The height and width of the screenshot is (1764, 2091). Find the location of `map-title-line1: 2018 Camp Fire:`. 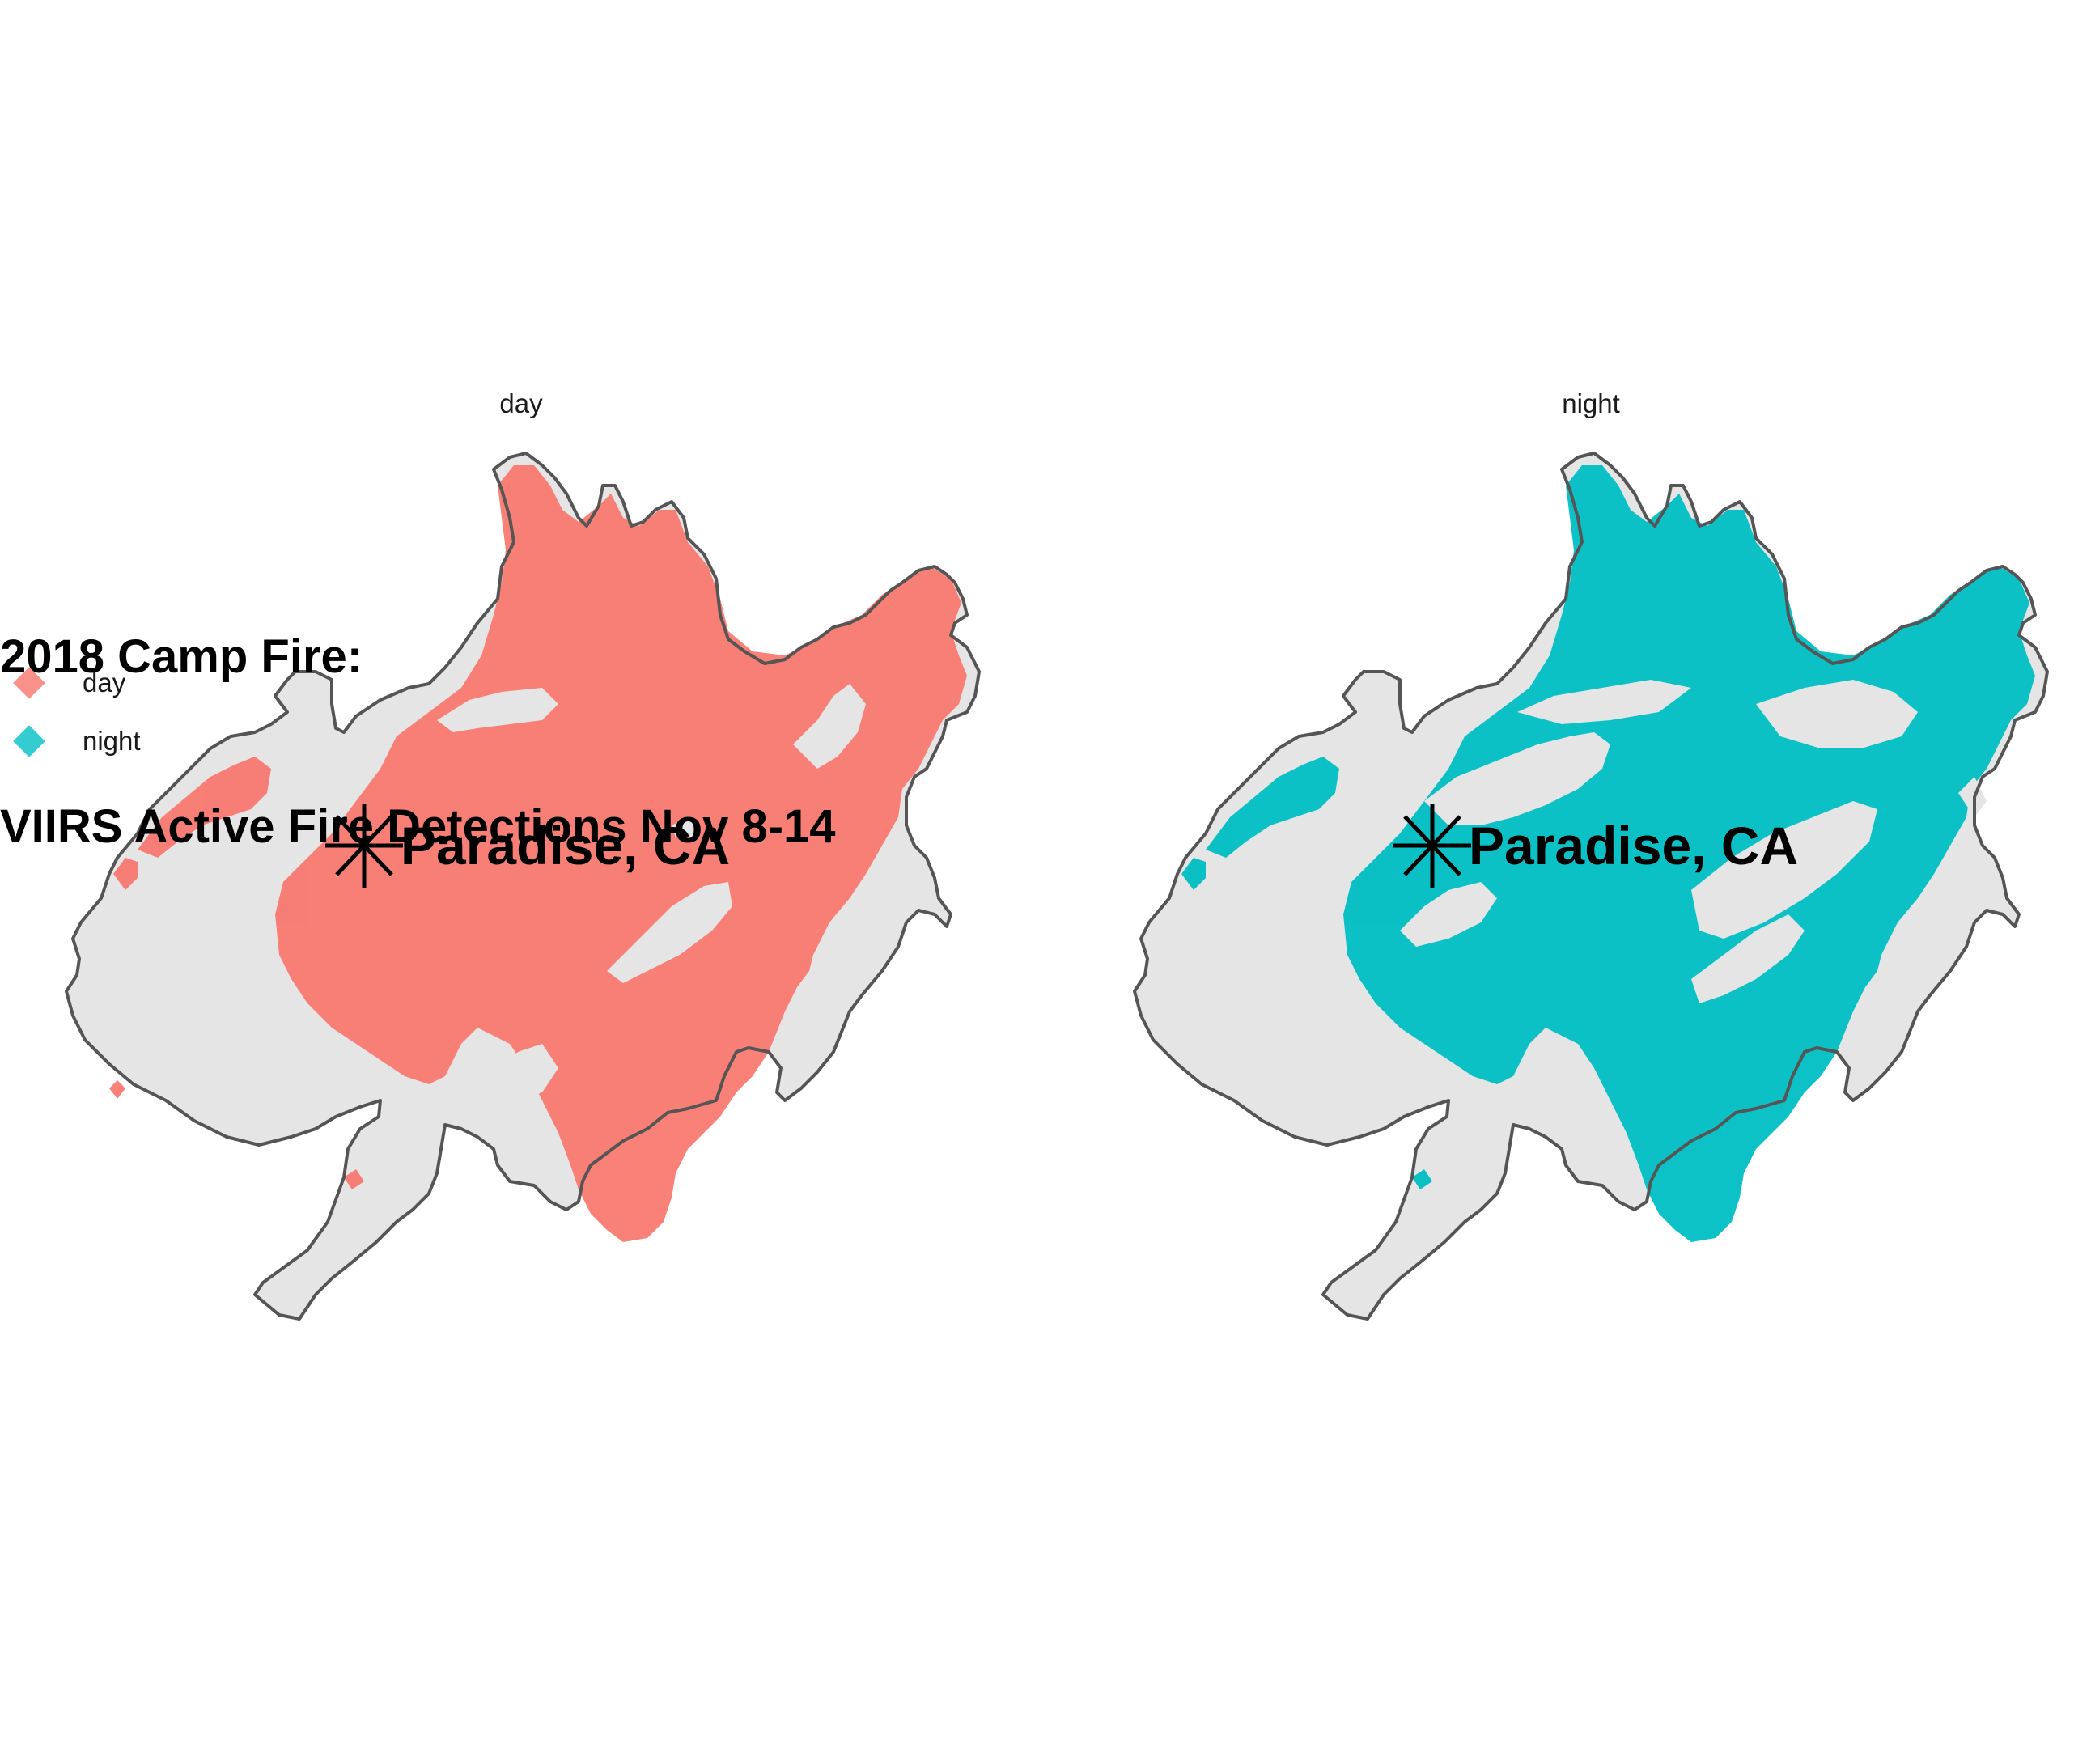

map-title-line1: 2018 Camp Fire: is located at coordinates (182, 656).